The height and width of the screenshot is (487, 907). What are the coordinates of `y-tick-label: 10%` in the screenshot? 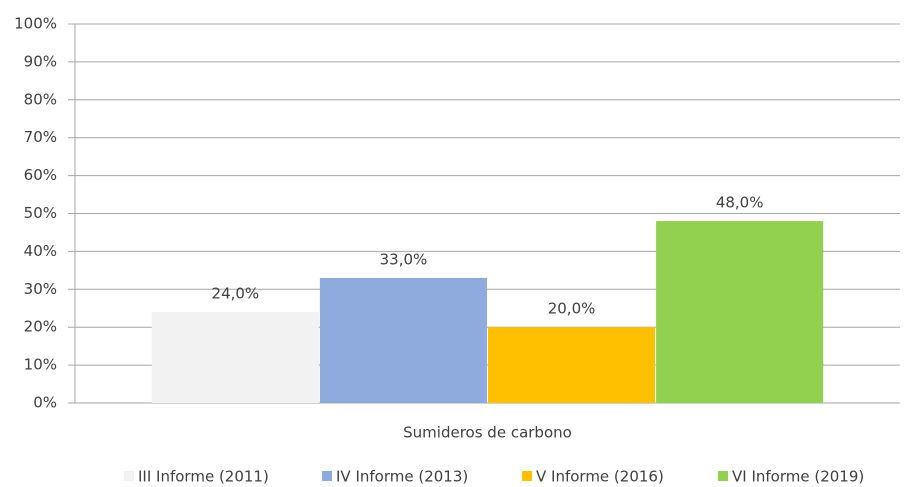 It's located at (40, 365).